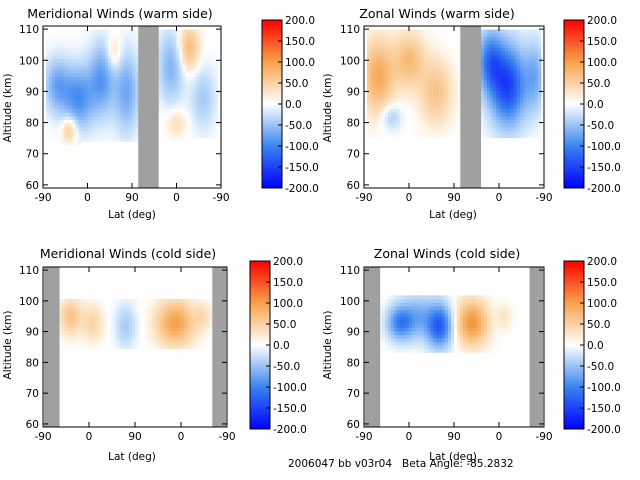 The height and width of the screenshot is (480, 640). I want to click on x-tick-label: 0, so click(409, 198).